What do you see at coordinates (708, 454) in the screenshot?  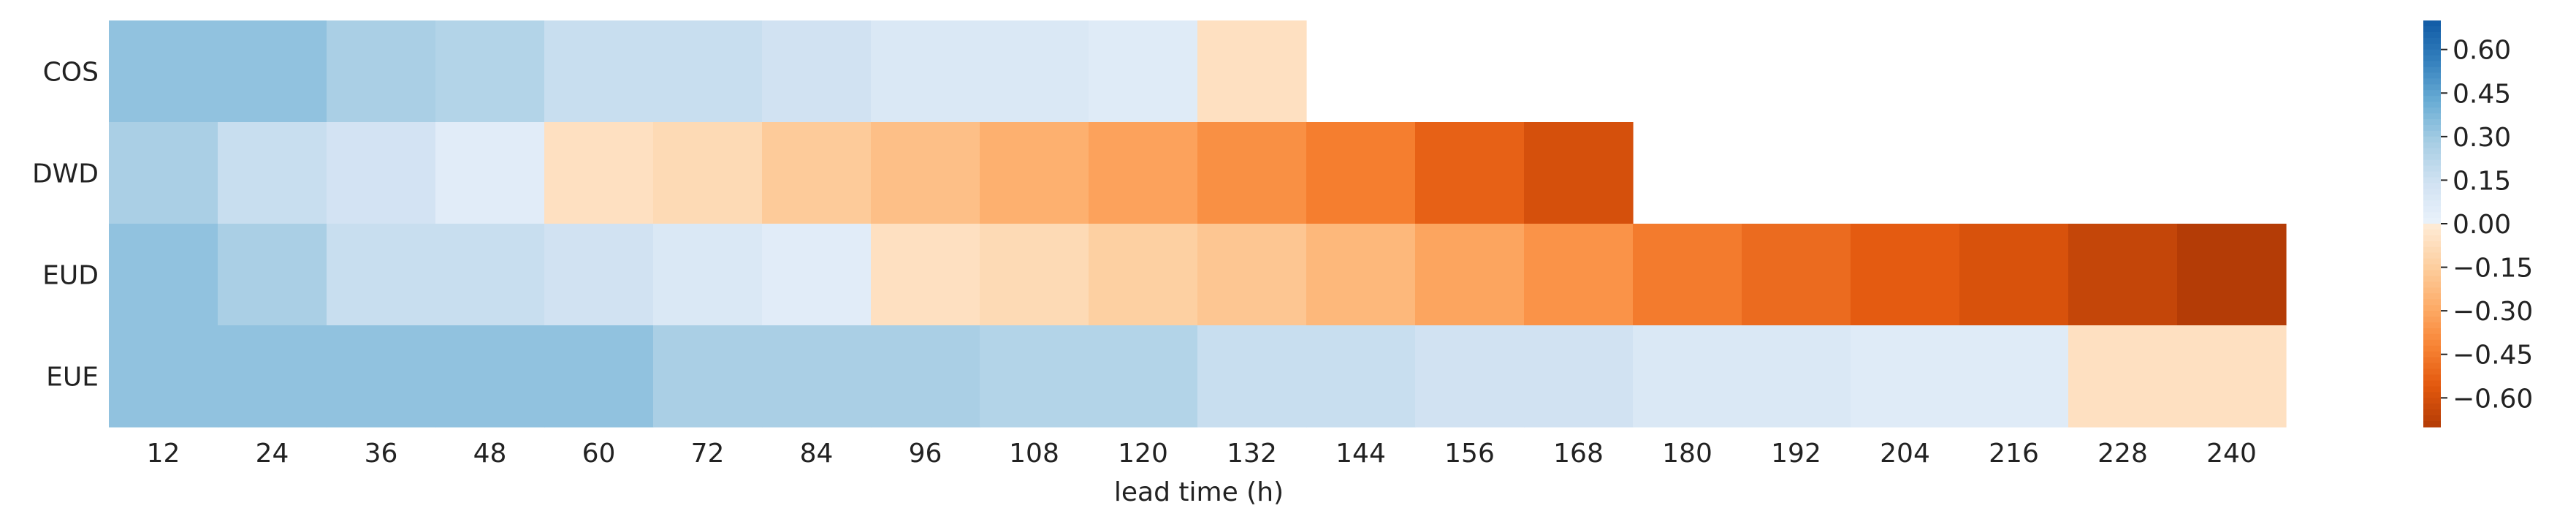 I see `x-tick-label: 72` at bounding box center [708, 454].